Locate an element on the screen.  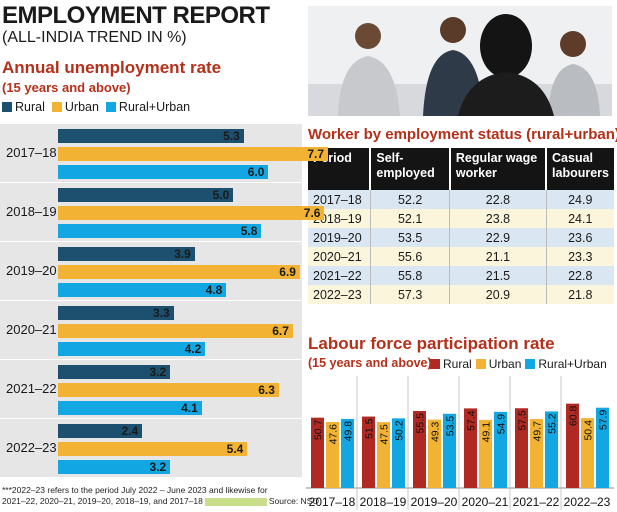
lfpr-bar-value: 57.5 is located at coordinates (523, 420).